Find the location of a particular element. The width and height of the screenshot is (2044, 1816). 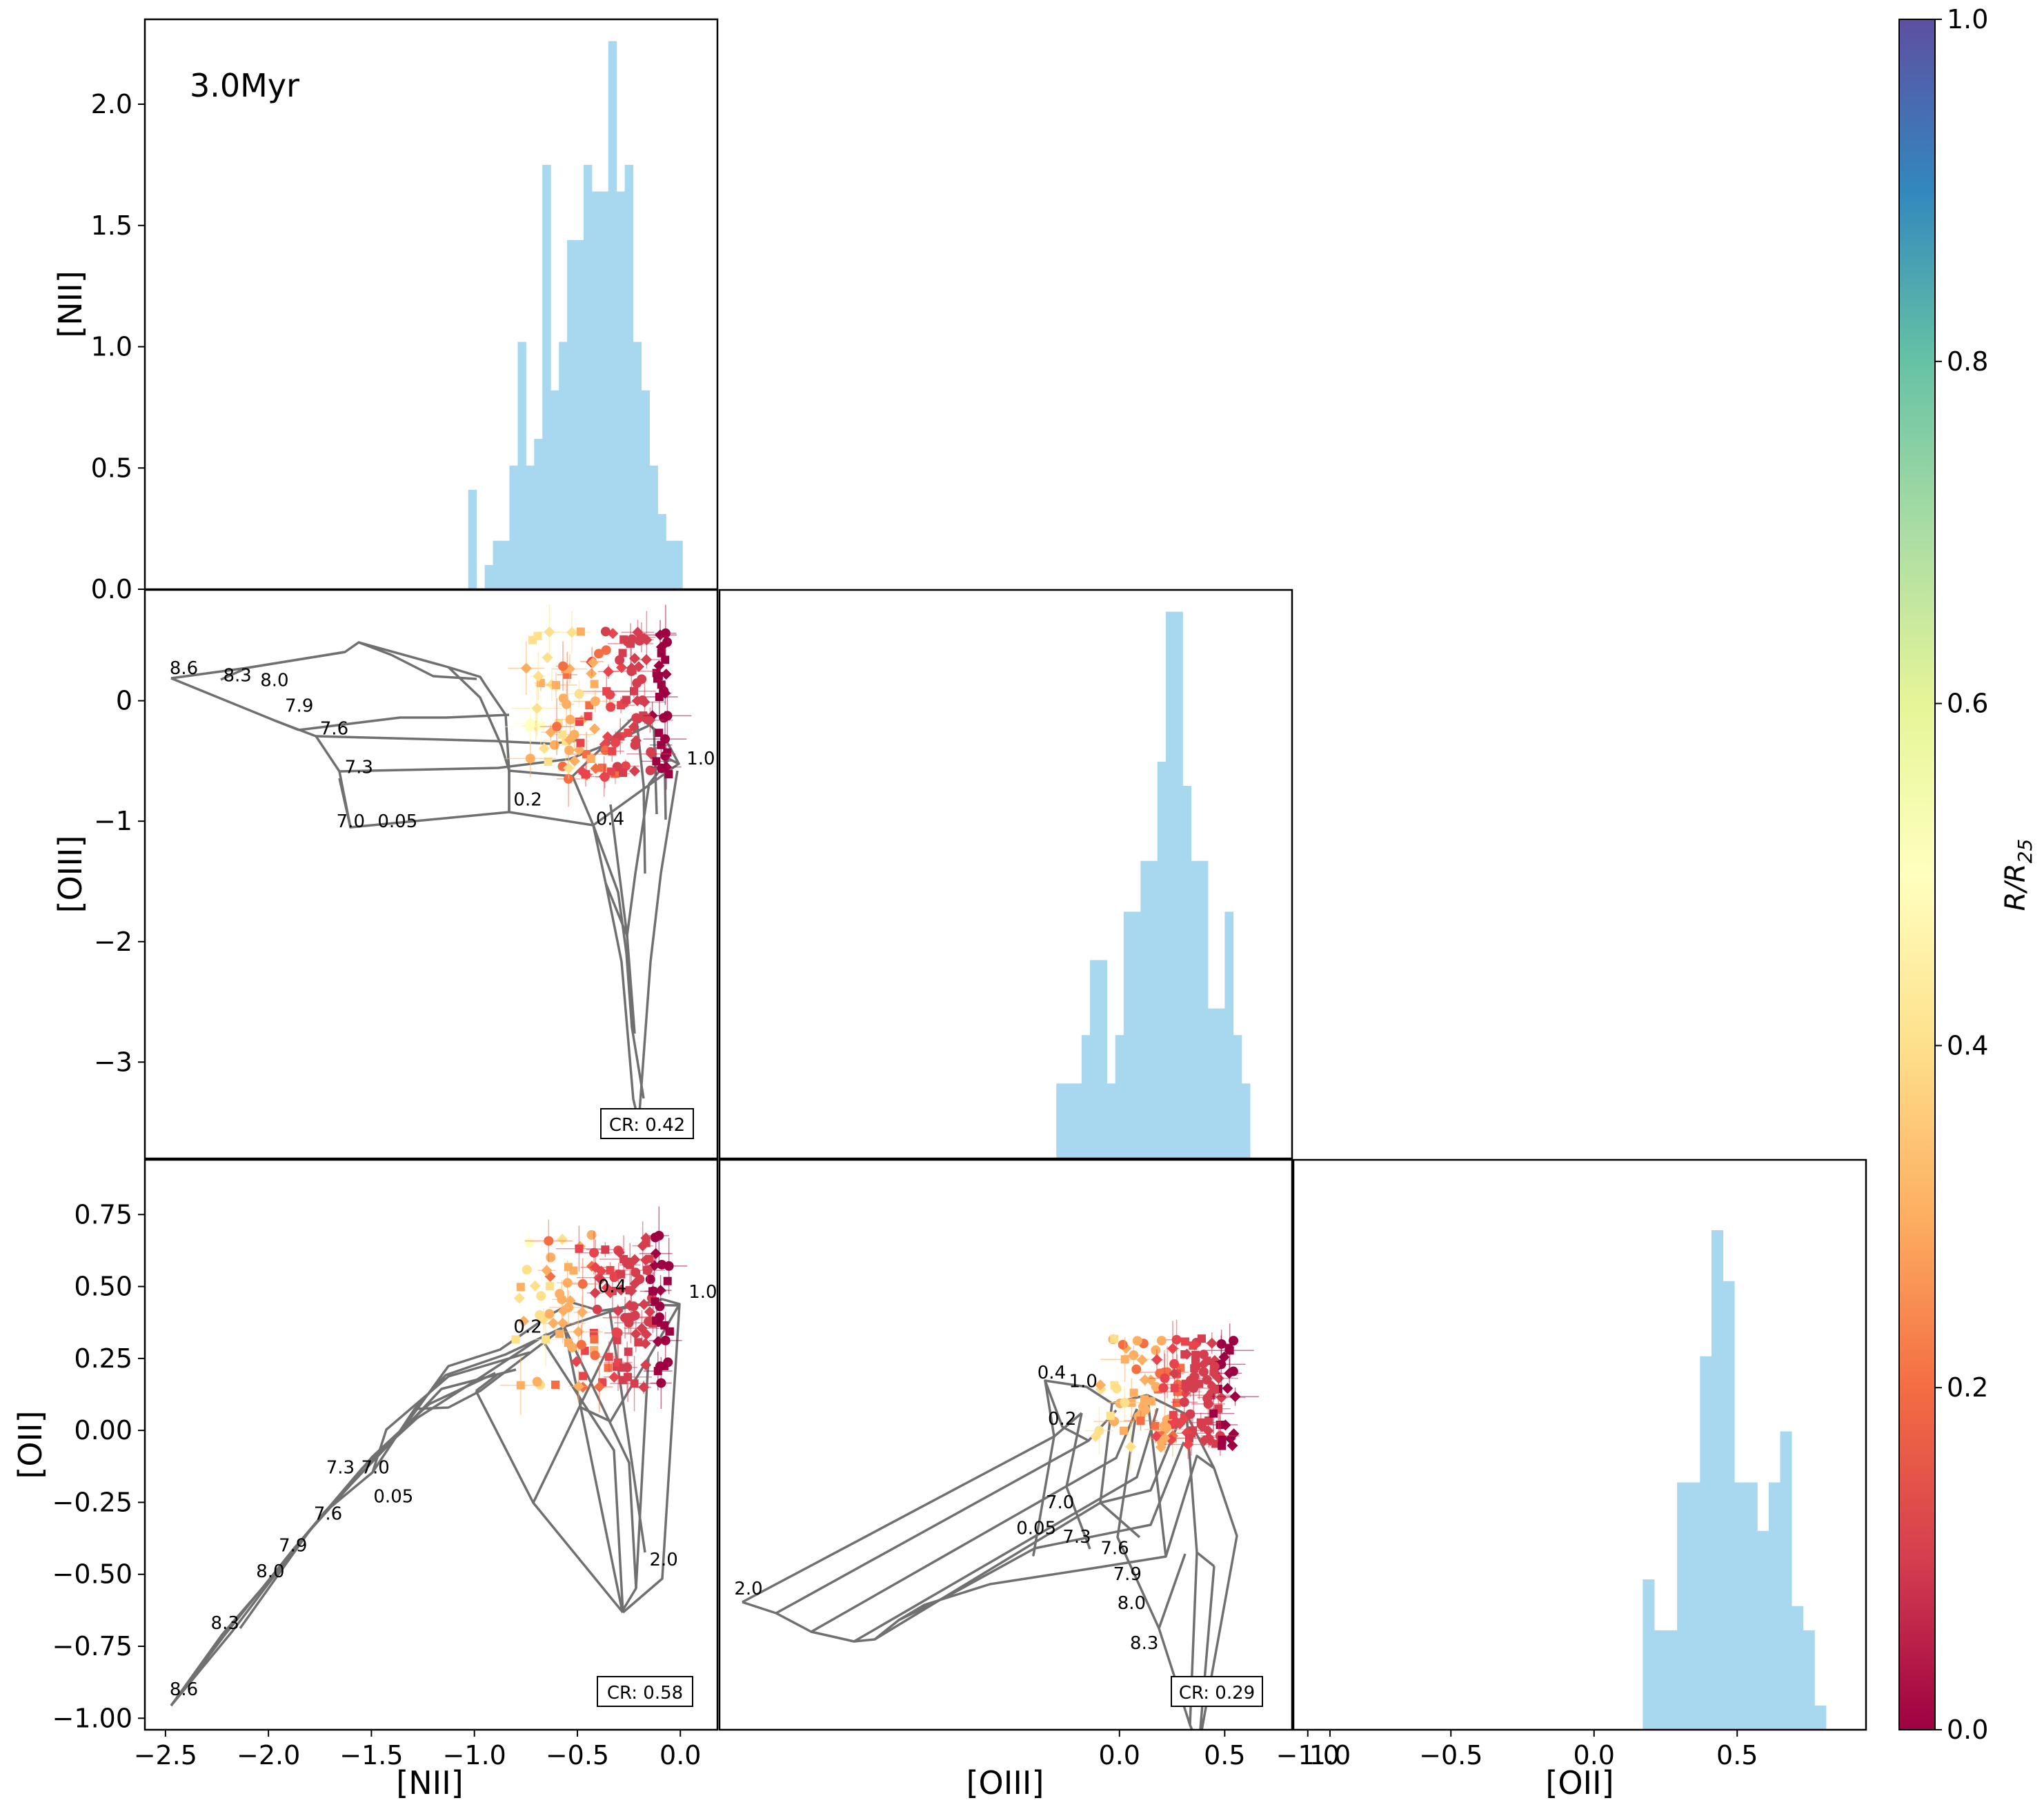

colorbar-tick-label: 0.6 is located at coordinates (1968, 704).